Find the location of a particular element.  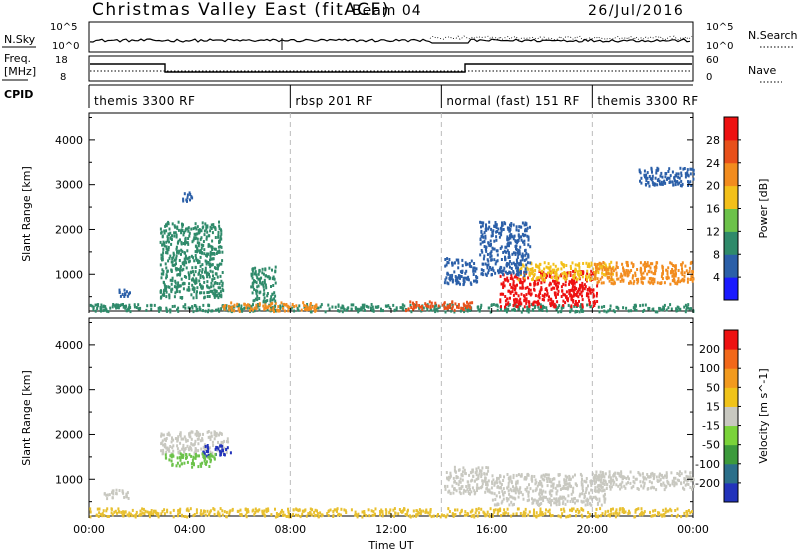

nave-tick-low: 0 is located at coordinates (709, 77).